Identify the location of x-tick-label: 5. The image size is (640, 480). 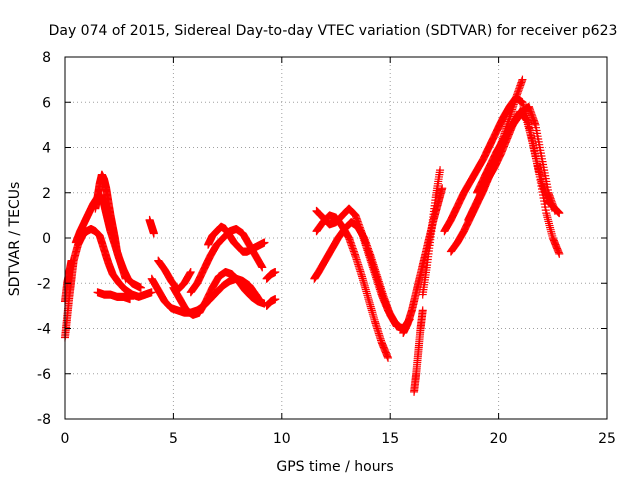
(173, 439).